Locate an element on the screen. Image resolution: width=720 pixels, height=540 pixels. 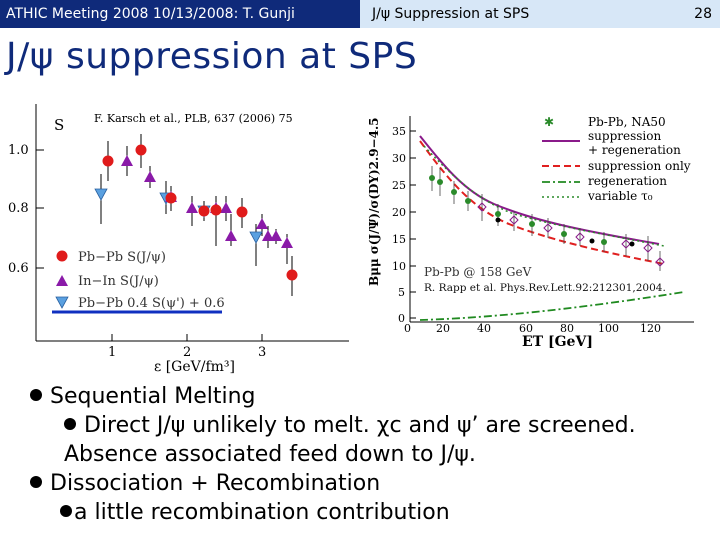
header-title: J/ψ Suppression at SPS is located at coordinates (451, 14).